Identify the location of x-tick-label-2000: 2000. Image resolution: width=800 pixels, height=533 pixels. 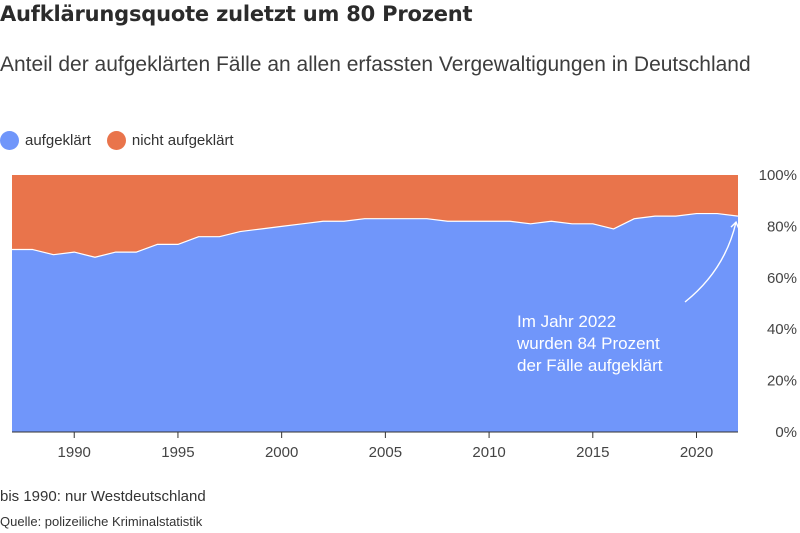
(281, 452).